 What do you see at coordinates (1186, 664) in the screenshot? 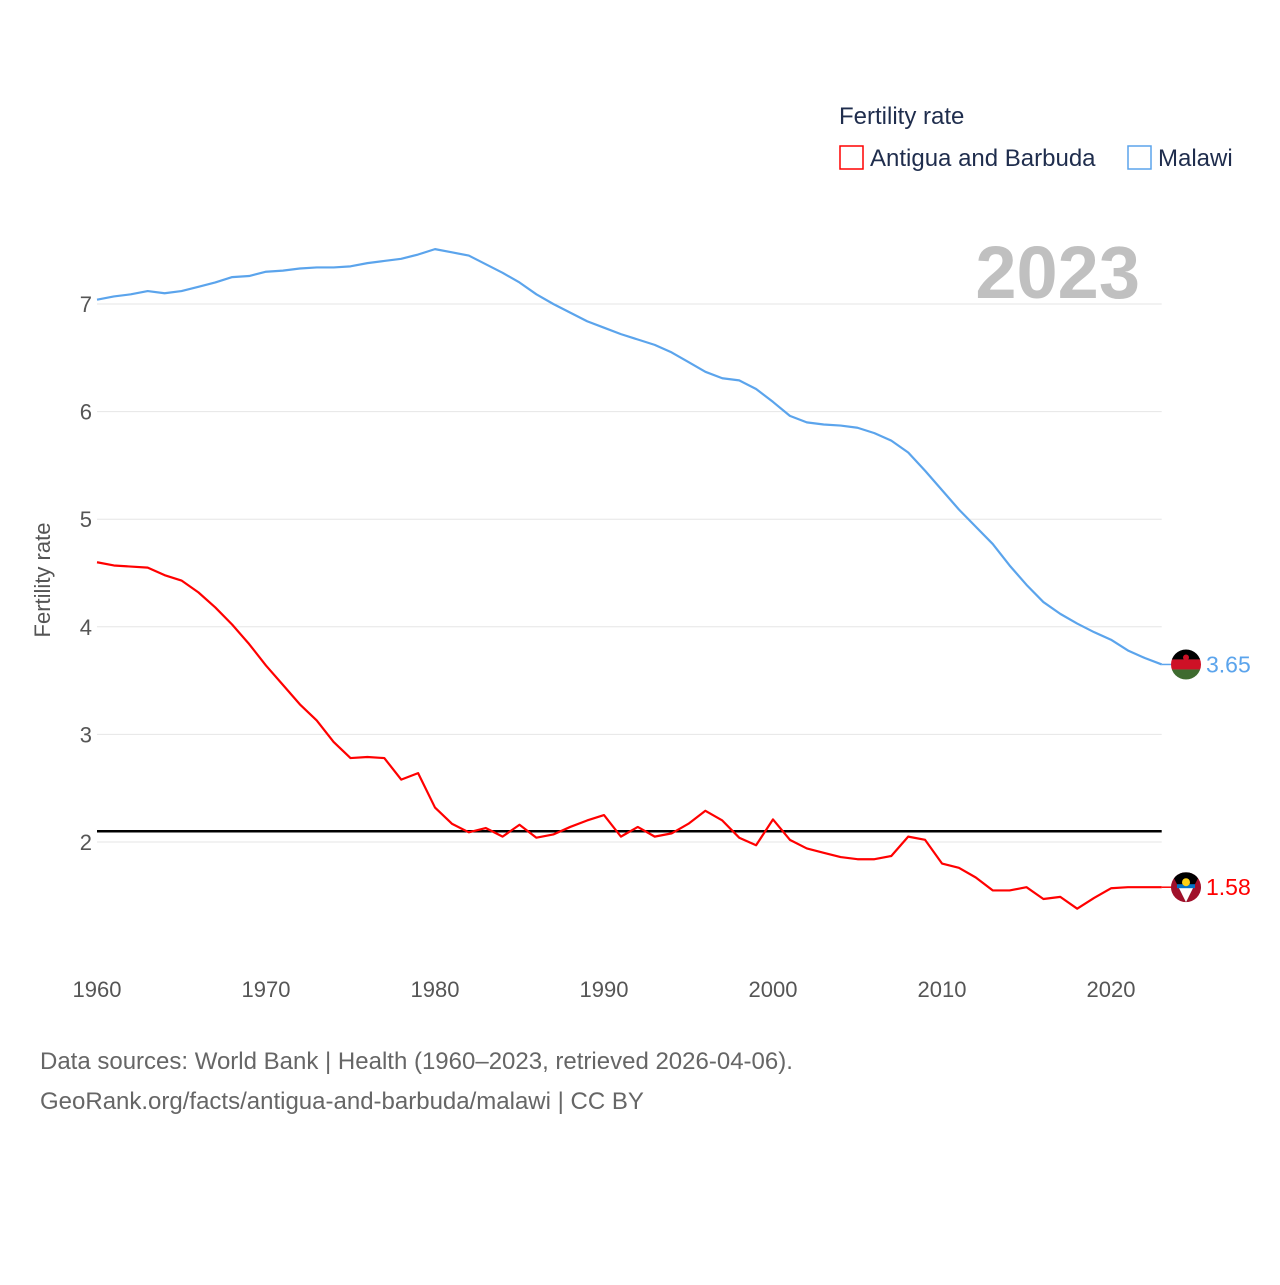
I see `malawi-flag-icon` at bounding box center [1186, 664].